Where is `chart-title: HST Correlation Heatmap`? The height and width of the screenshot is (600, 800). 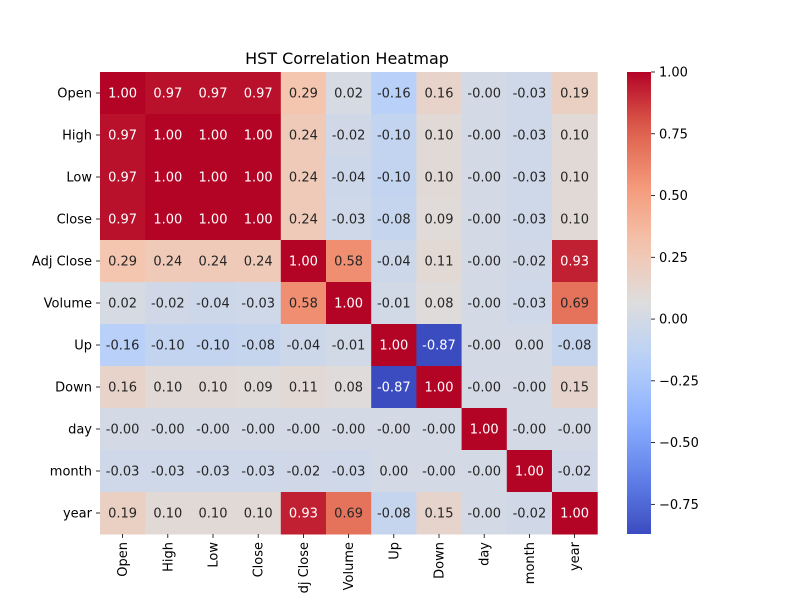 chart-title: HST Correlation Heatmap is located at coordinates (347, 58).